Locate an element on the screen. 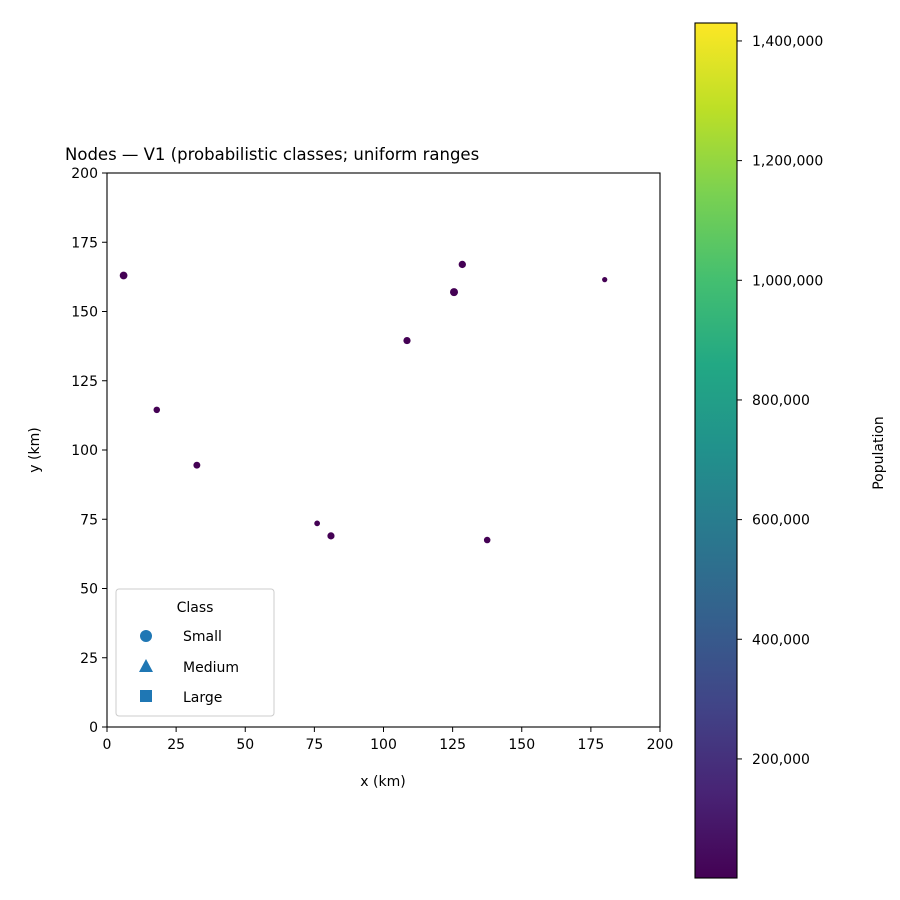 This screenshot has width=900, height=900. colorbar-tick-label: 800,000 is located at coordinates (781, 401).